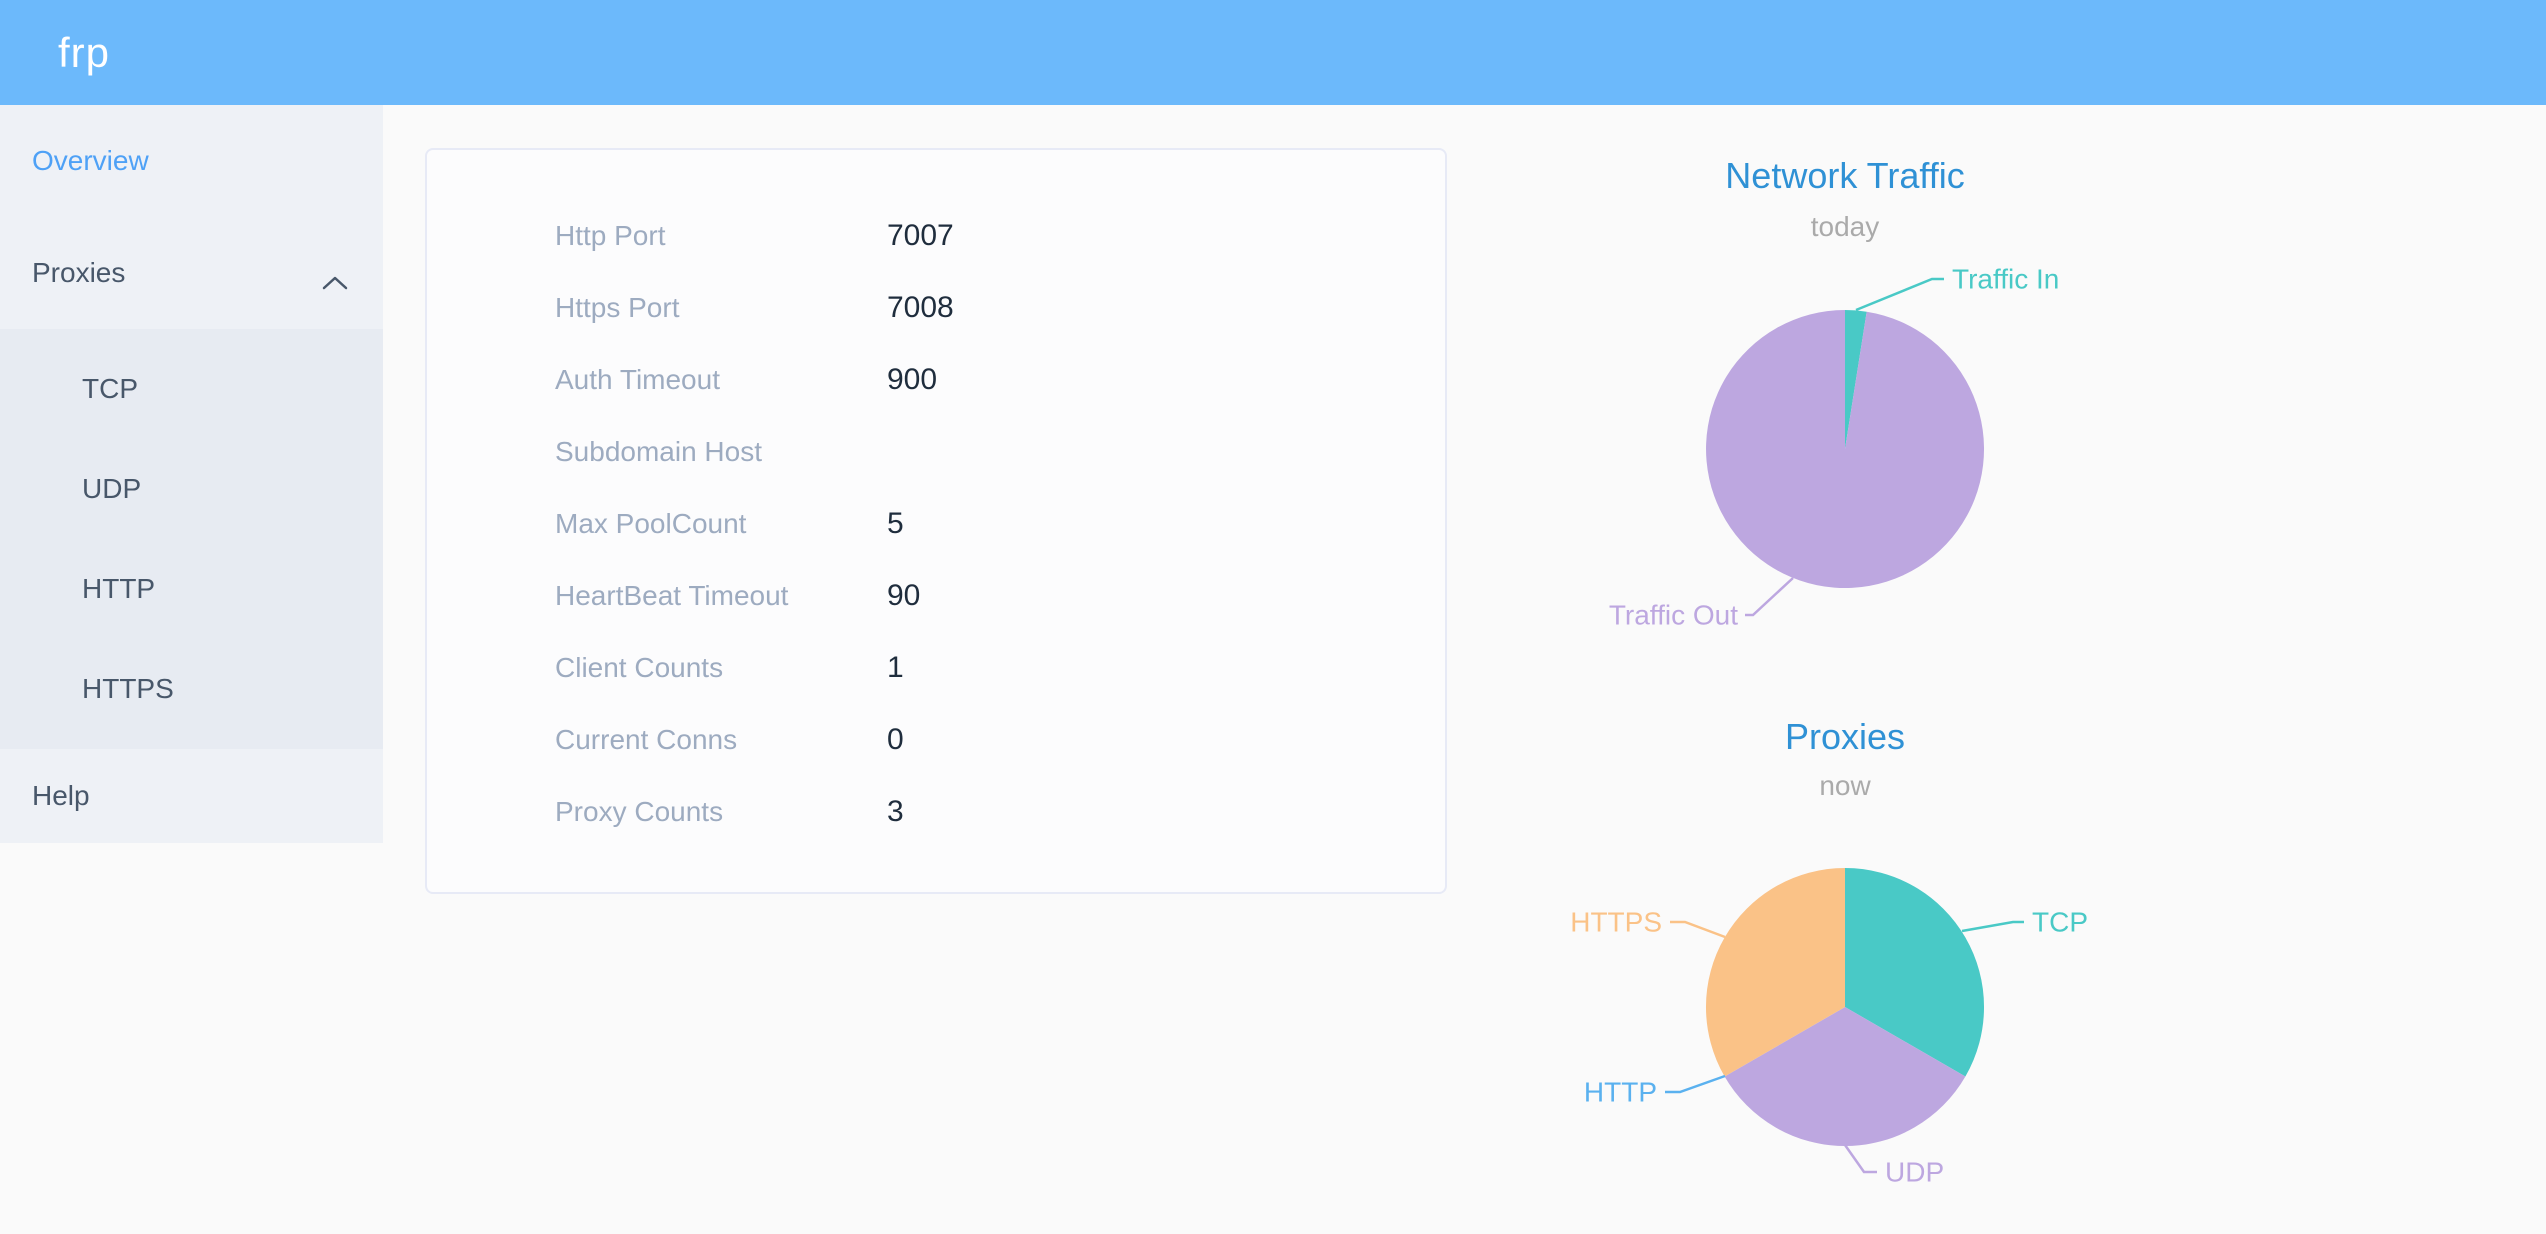 This screenshot has width=2546, height=1234. Describe the element at coordinates (191, 389) in the screenshot. I see `sidebar-item-tcp: TCP` at that location.